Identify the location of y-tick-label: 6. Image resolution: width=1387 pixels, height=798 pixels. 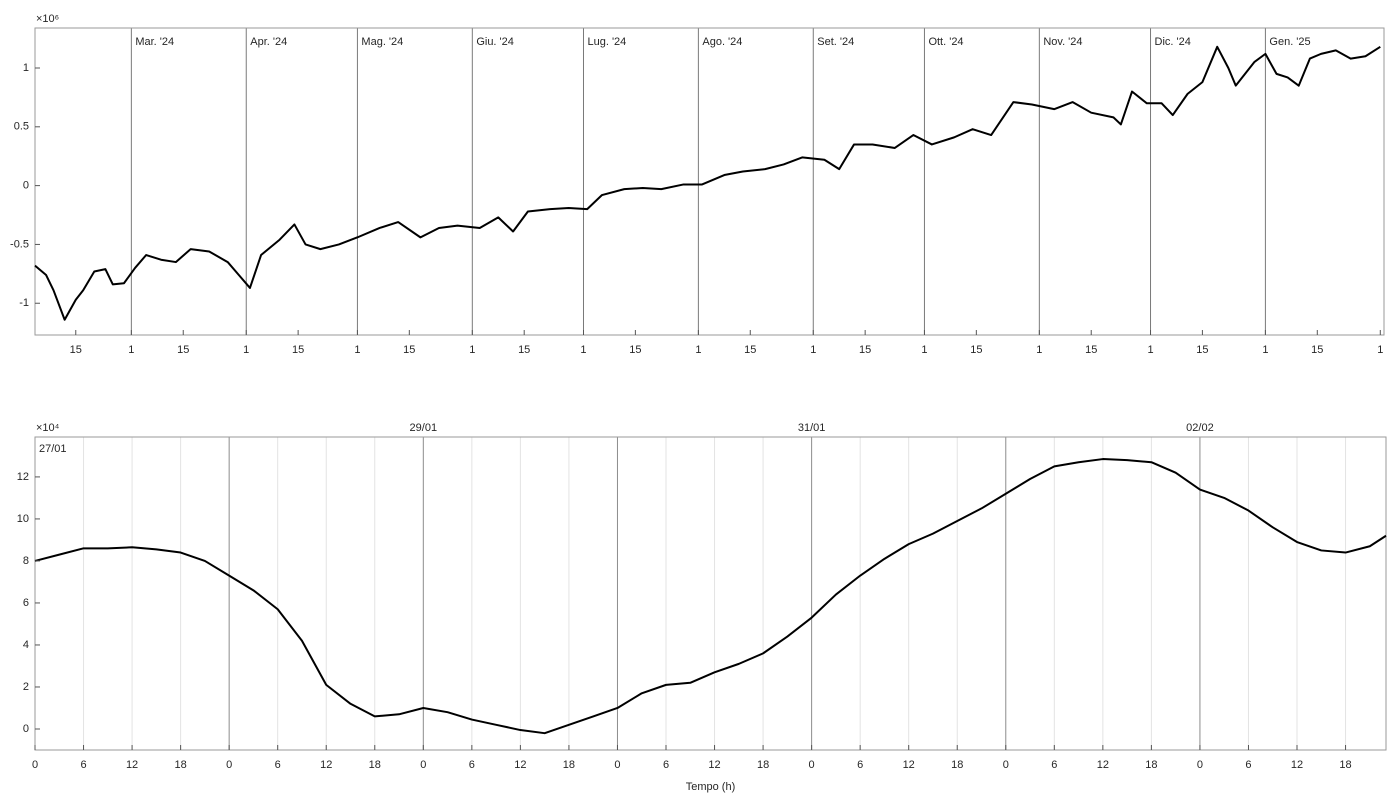
(26, 603).